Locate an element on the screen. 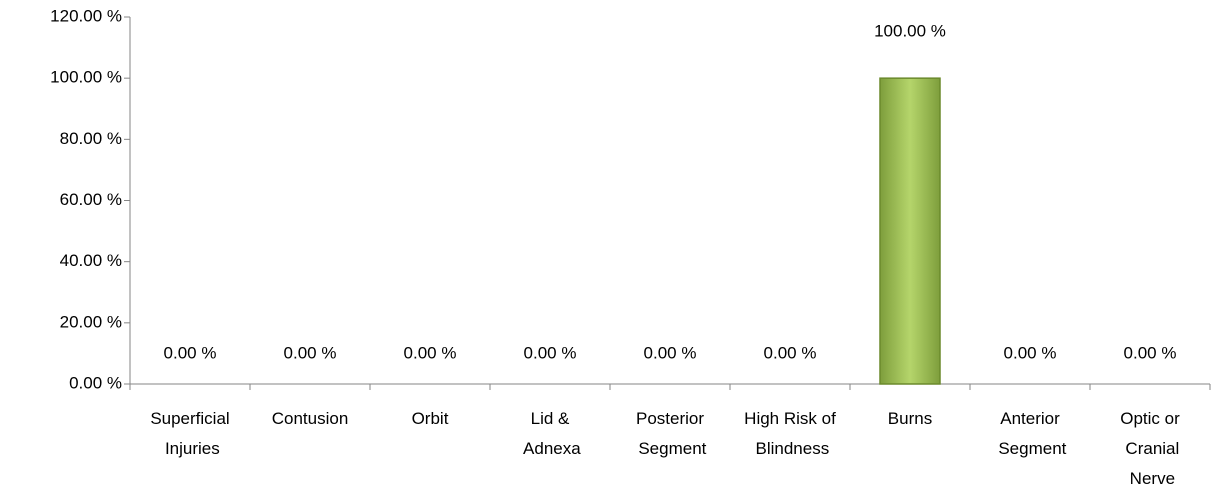 The height and width of the screenshot is (498, 1219). y-tick-label: 80.00 % is located at coordinates (91, 138).